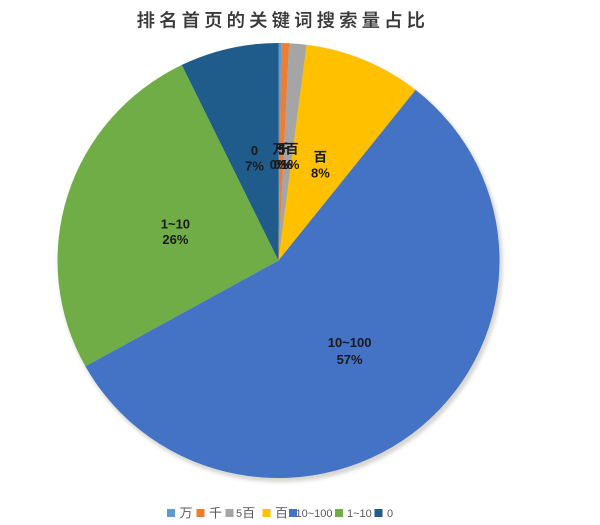 The image size is (600, 525). Describe the element at coordinates (175, 239) in the screenshot. I see `svg-text: 26%` at that location.